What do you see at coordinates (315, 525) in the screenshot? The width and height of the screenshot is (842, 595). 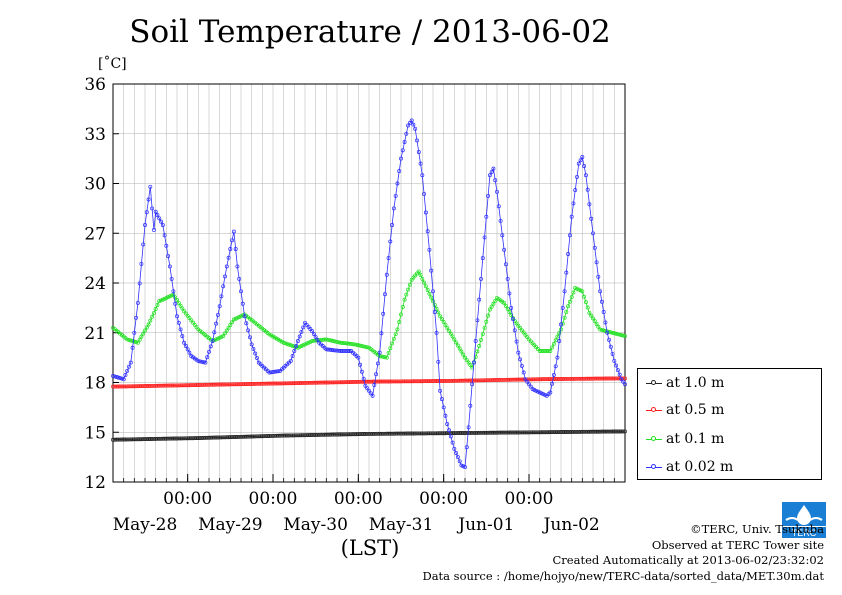 I see `x-date-label: May-30` at bounding box center [315, 525].